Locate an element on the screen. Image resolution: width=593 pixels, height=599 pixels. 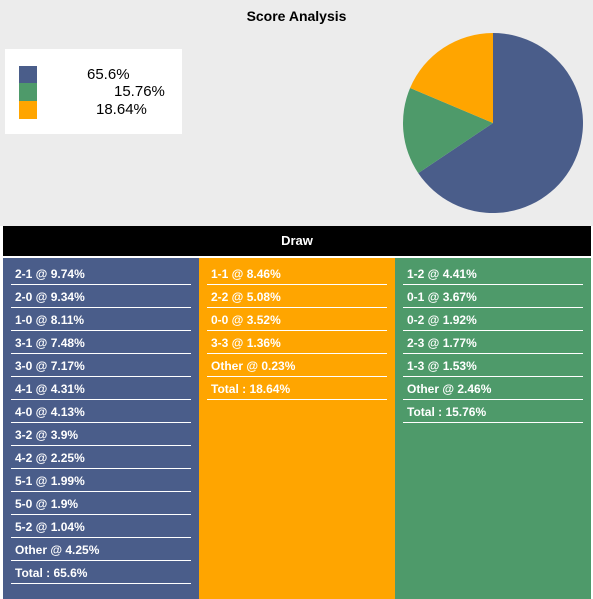
score-item: 2-3 @ 1.77% is located at coordinates (493, 343).